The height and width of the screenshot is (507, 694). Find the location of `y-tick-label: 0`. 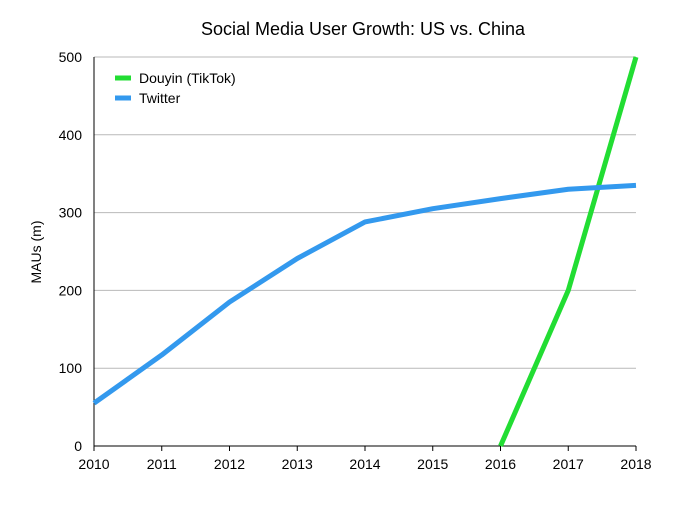

y-tick-label: 0 is located at coordinates (78, 446).